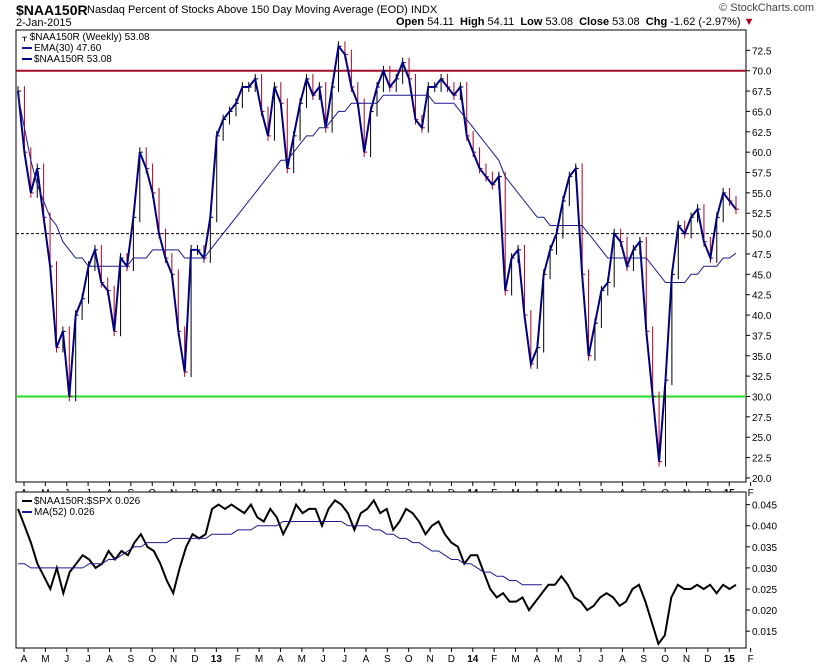  Describe the element at coordinates (656, 22) in the screenshot. I see `chg-label: Chg` at that location.